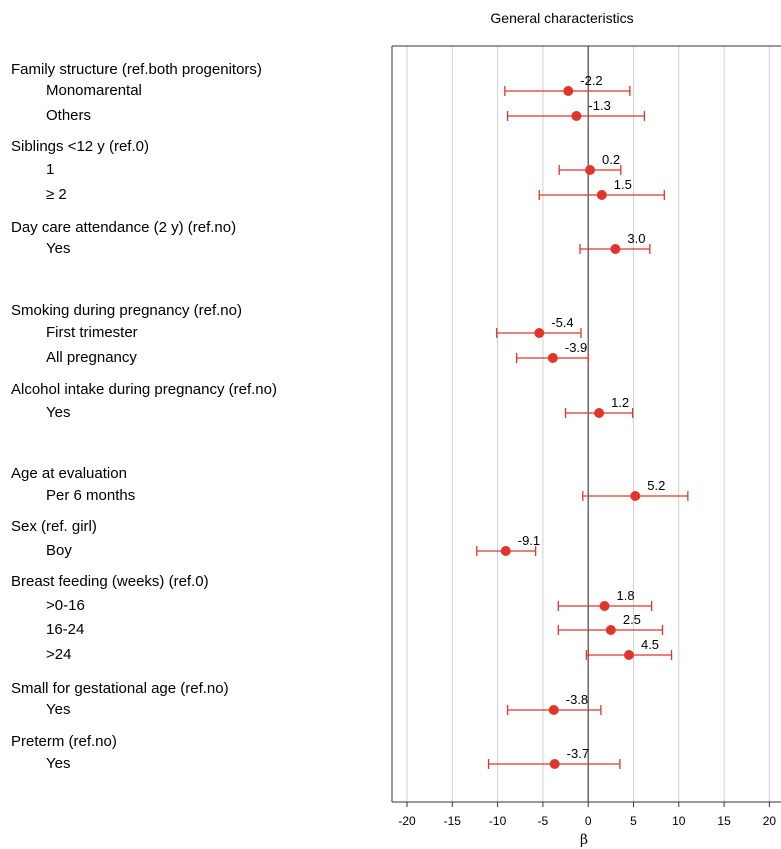  What do you see at coordinates (623, 184) in the screenshot?
I see `value-label: 1.5` at bounding box center [623, 184].